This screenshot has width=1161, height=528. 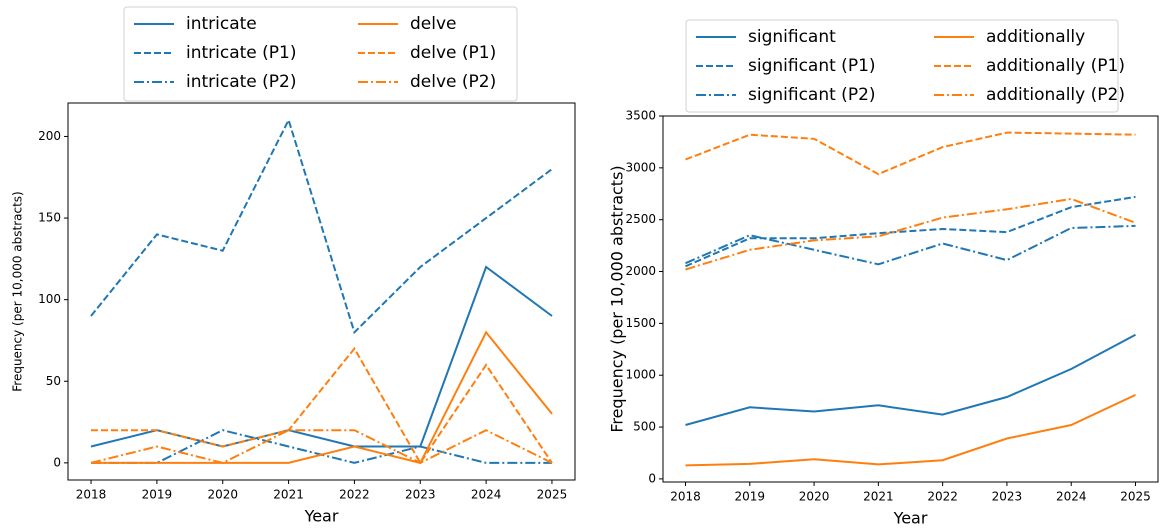 What do you see at coordinates (241, 82) in the screenshot?
I see `legend-label: intricate (P2)` at bounding box center [241, 82].